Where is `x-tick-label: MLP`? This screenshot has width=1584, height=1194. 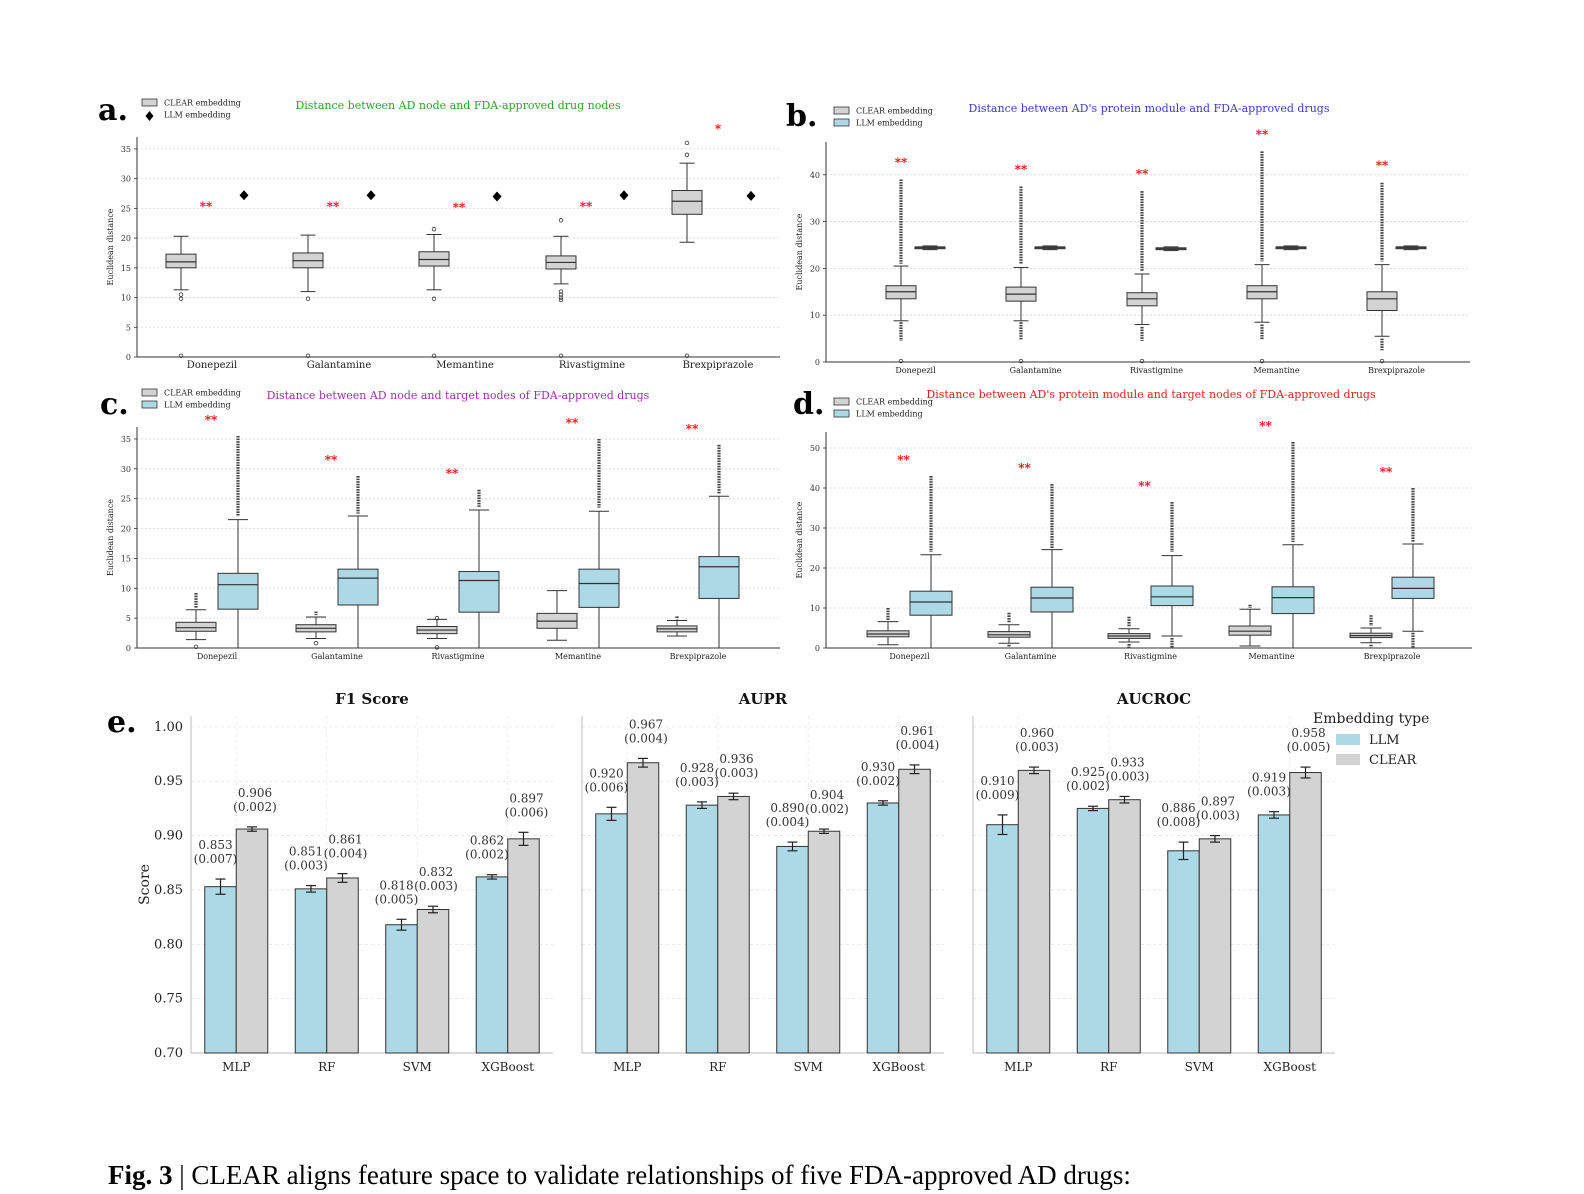
x-tick-label: MLP is located at coordinates (627, 1067).